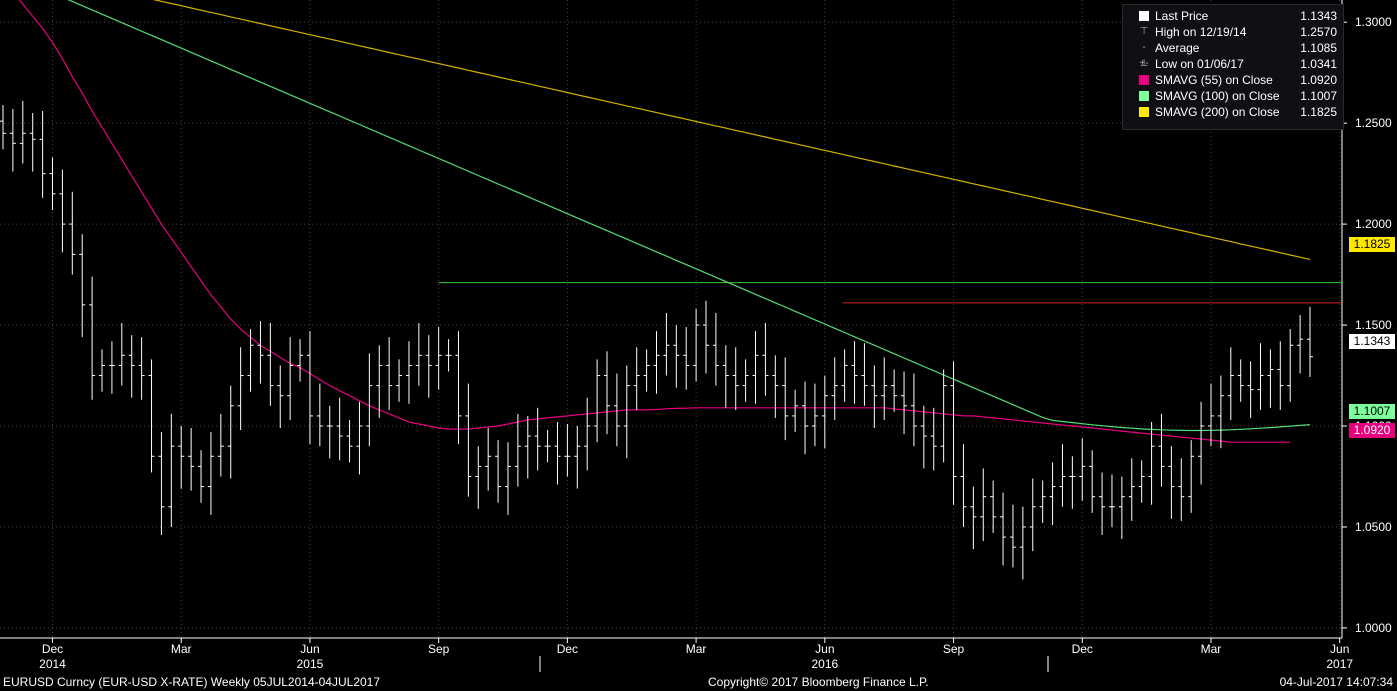 The height and width of the screenshot is (691, 1397). I want to click on legend-marker-sma55, so click(1144, 80).